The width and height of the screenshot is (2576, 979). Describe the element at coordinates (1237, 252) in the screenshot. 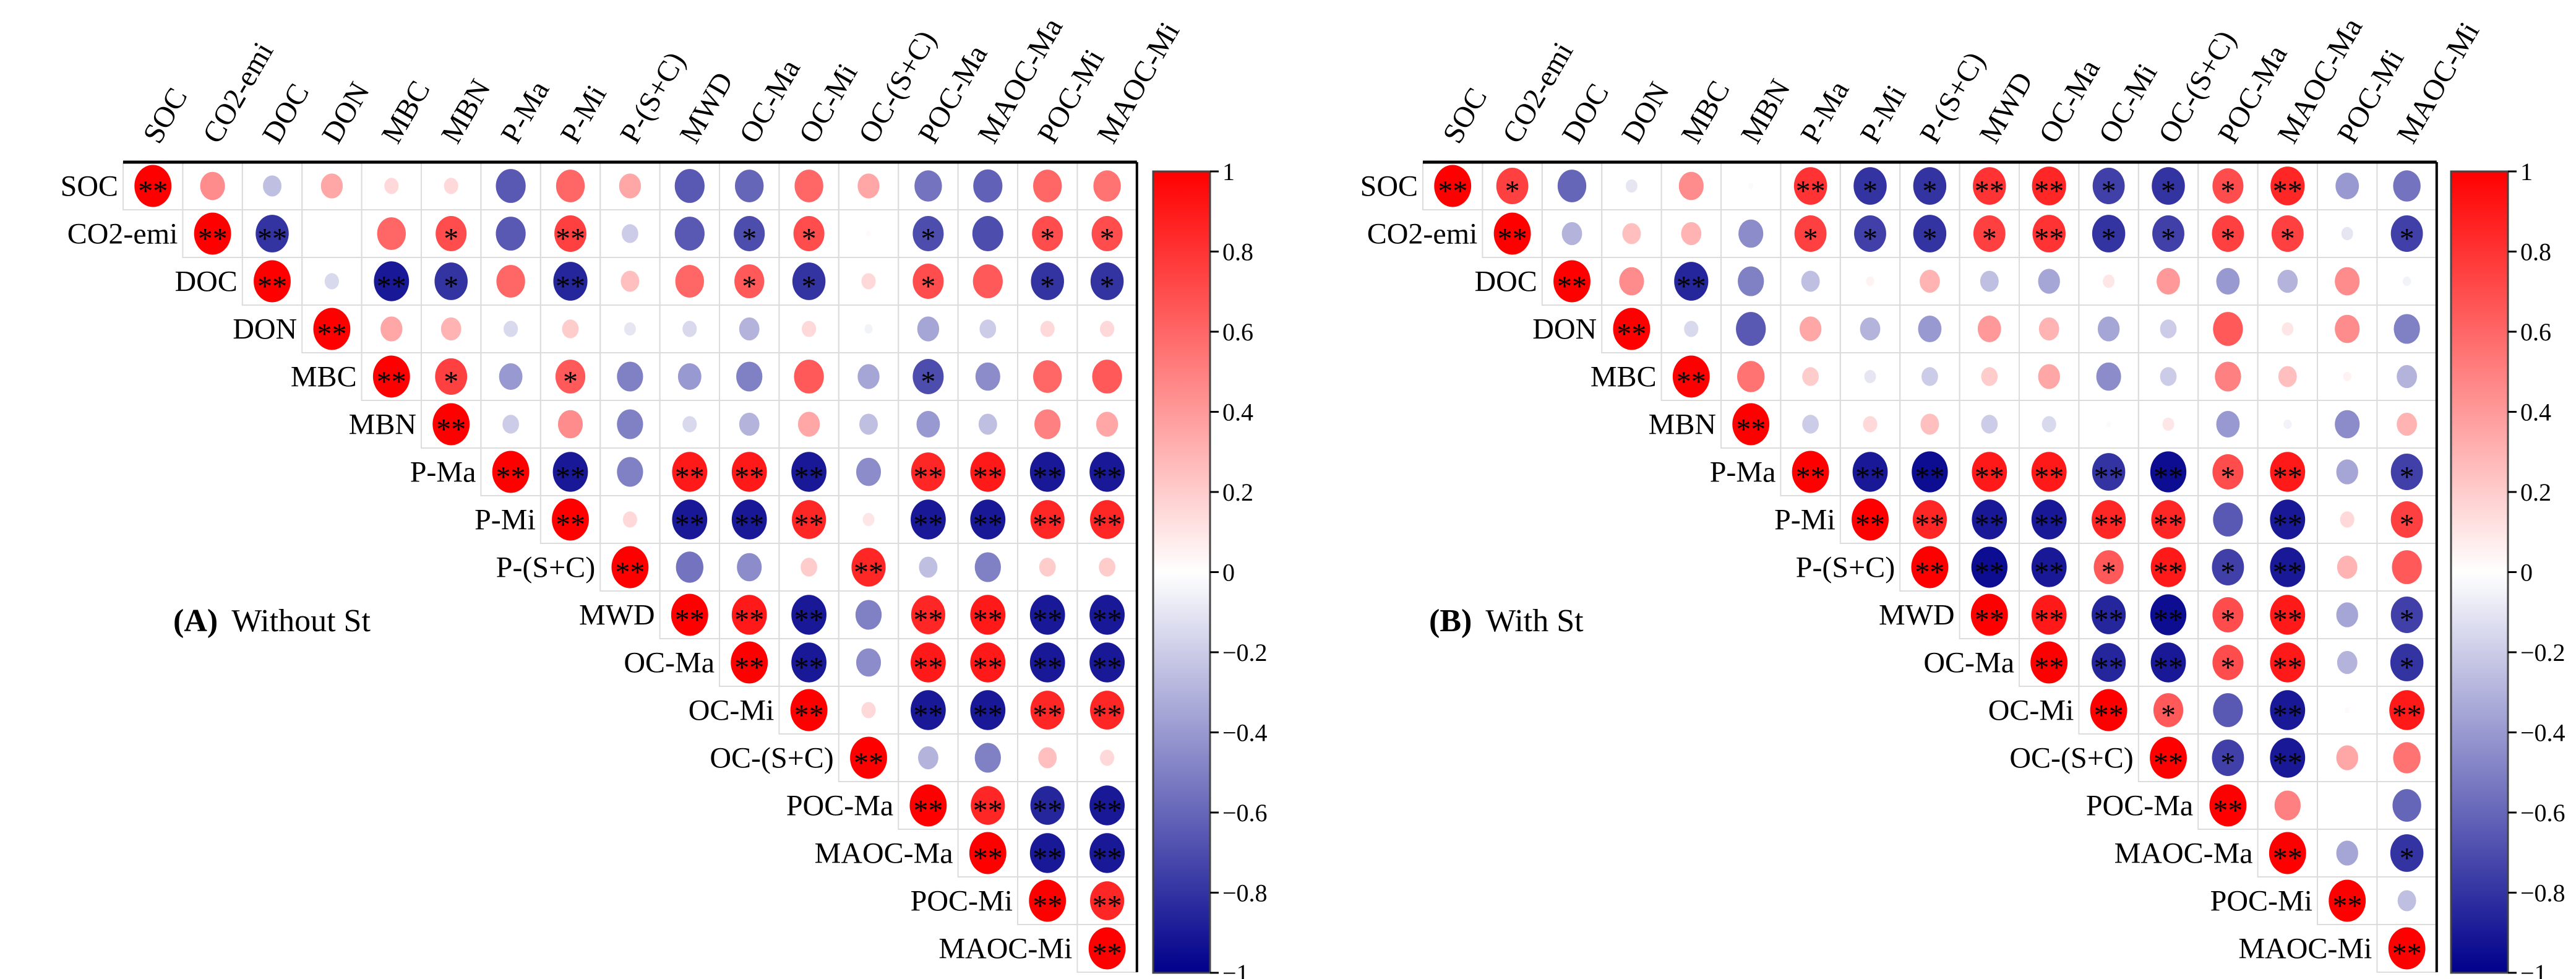

I see `colorbar-tick-label: 0.8` at that location.